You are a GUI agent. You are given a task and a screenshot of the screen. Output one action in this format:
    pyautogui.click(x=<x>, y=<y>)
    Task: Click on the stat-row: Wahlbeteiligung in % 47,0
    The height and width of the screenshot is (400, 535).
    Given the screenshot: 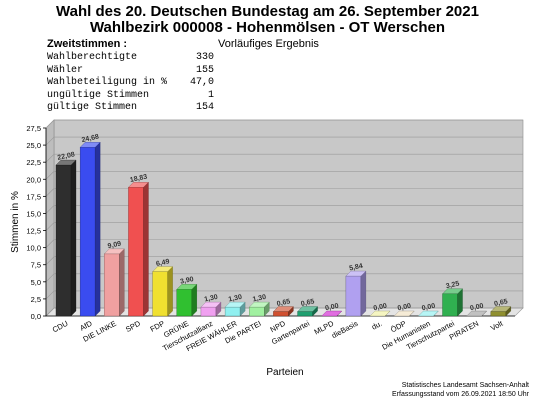 What is the action you would take?
    pyautogui.click(x=132, y=83)
    